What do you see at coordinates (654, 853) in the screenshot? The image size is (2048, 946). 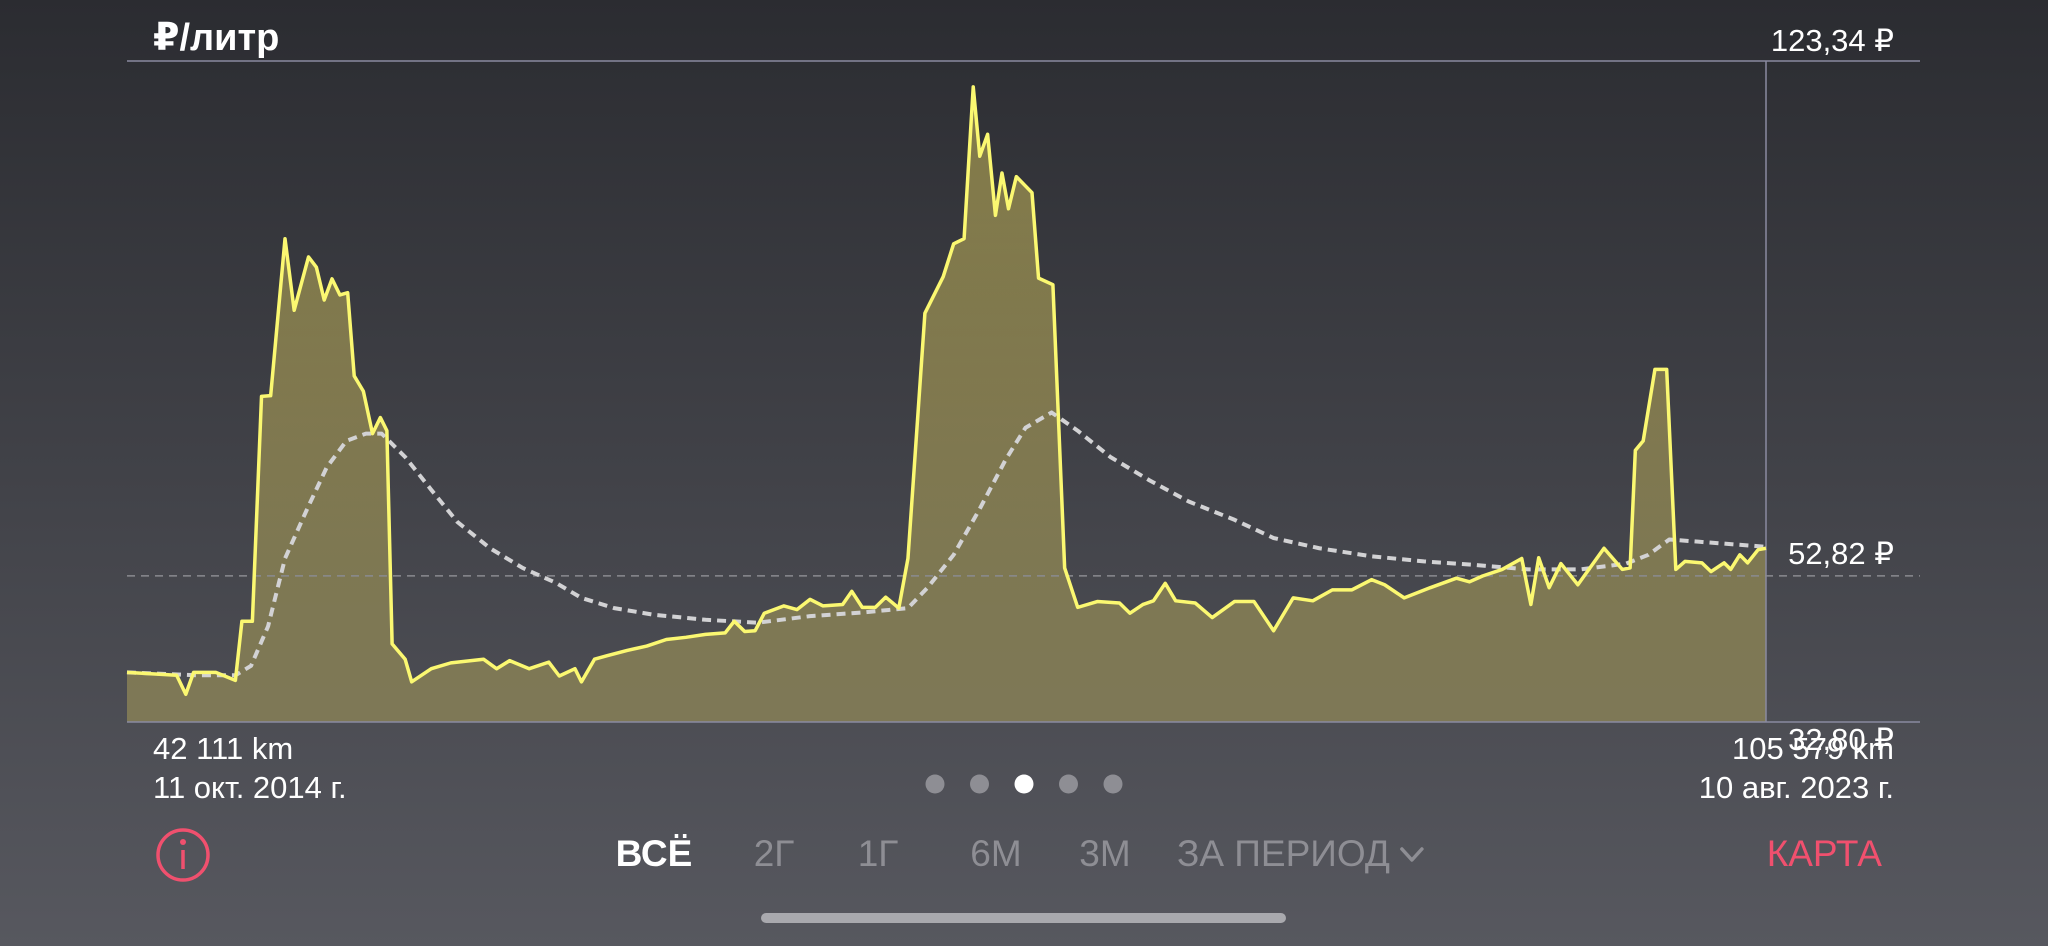 I see `period-tab: ВСЁ` at bounding box center [654, 853].